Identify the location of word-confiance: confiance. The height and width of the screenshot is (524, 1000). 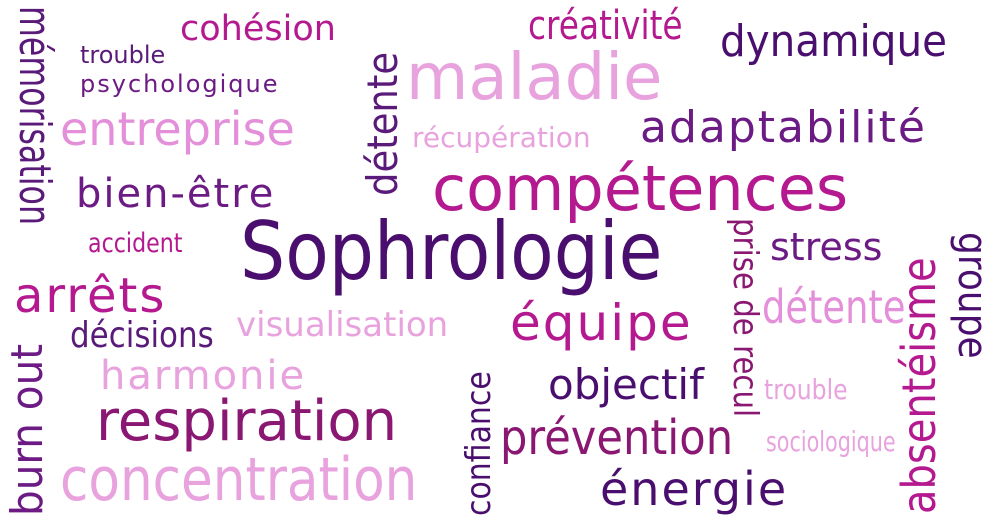
(479, 443).